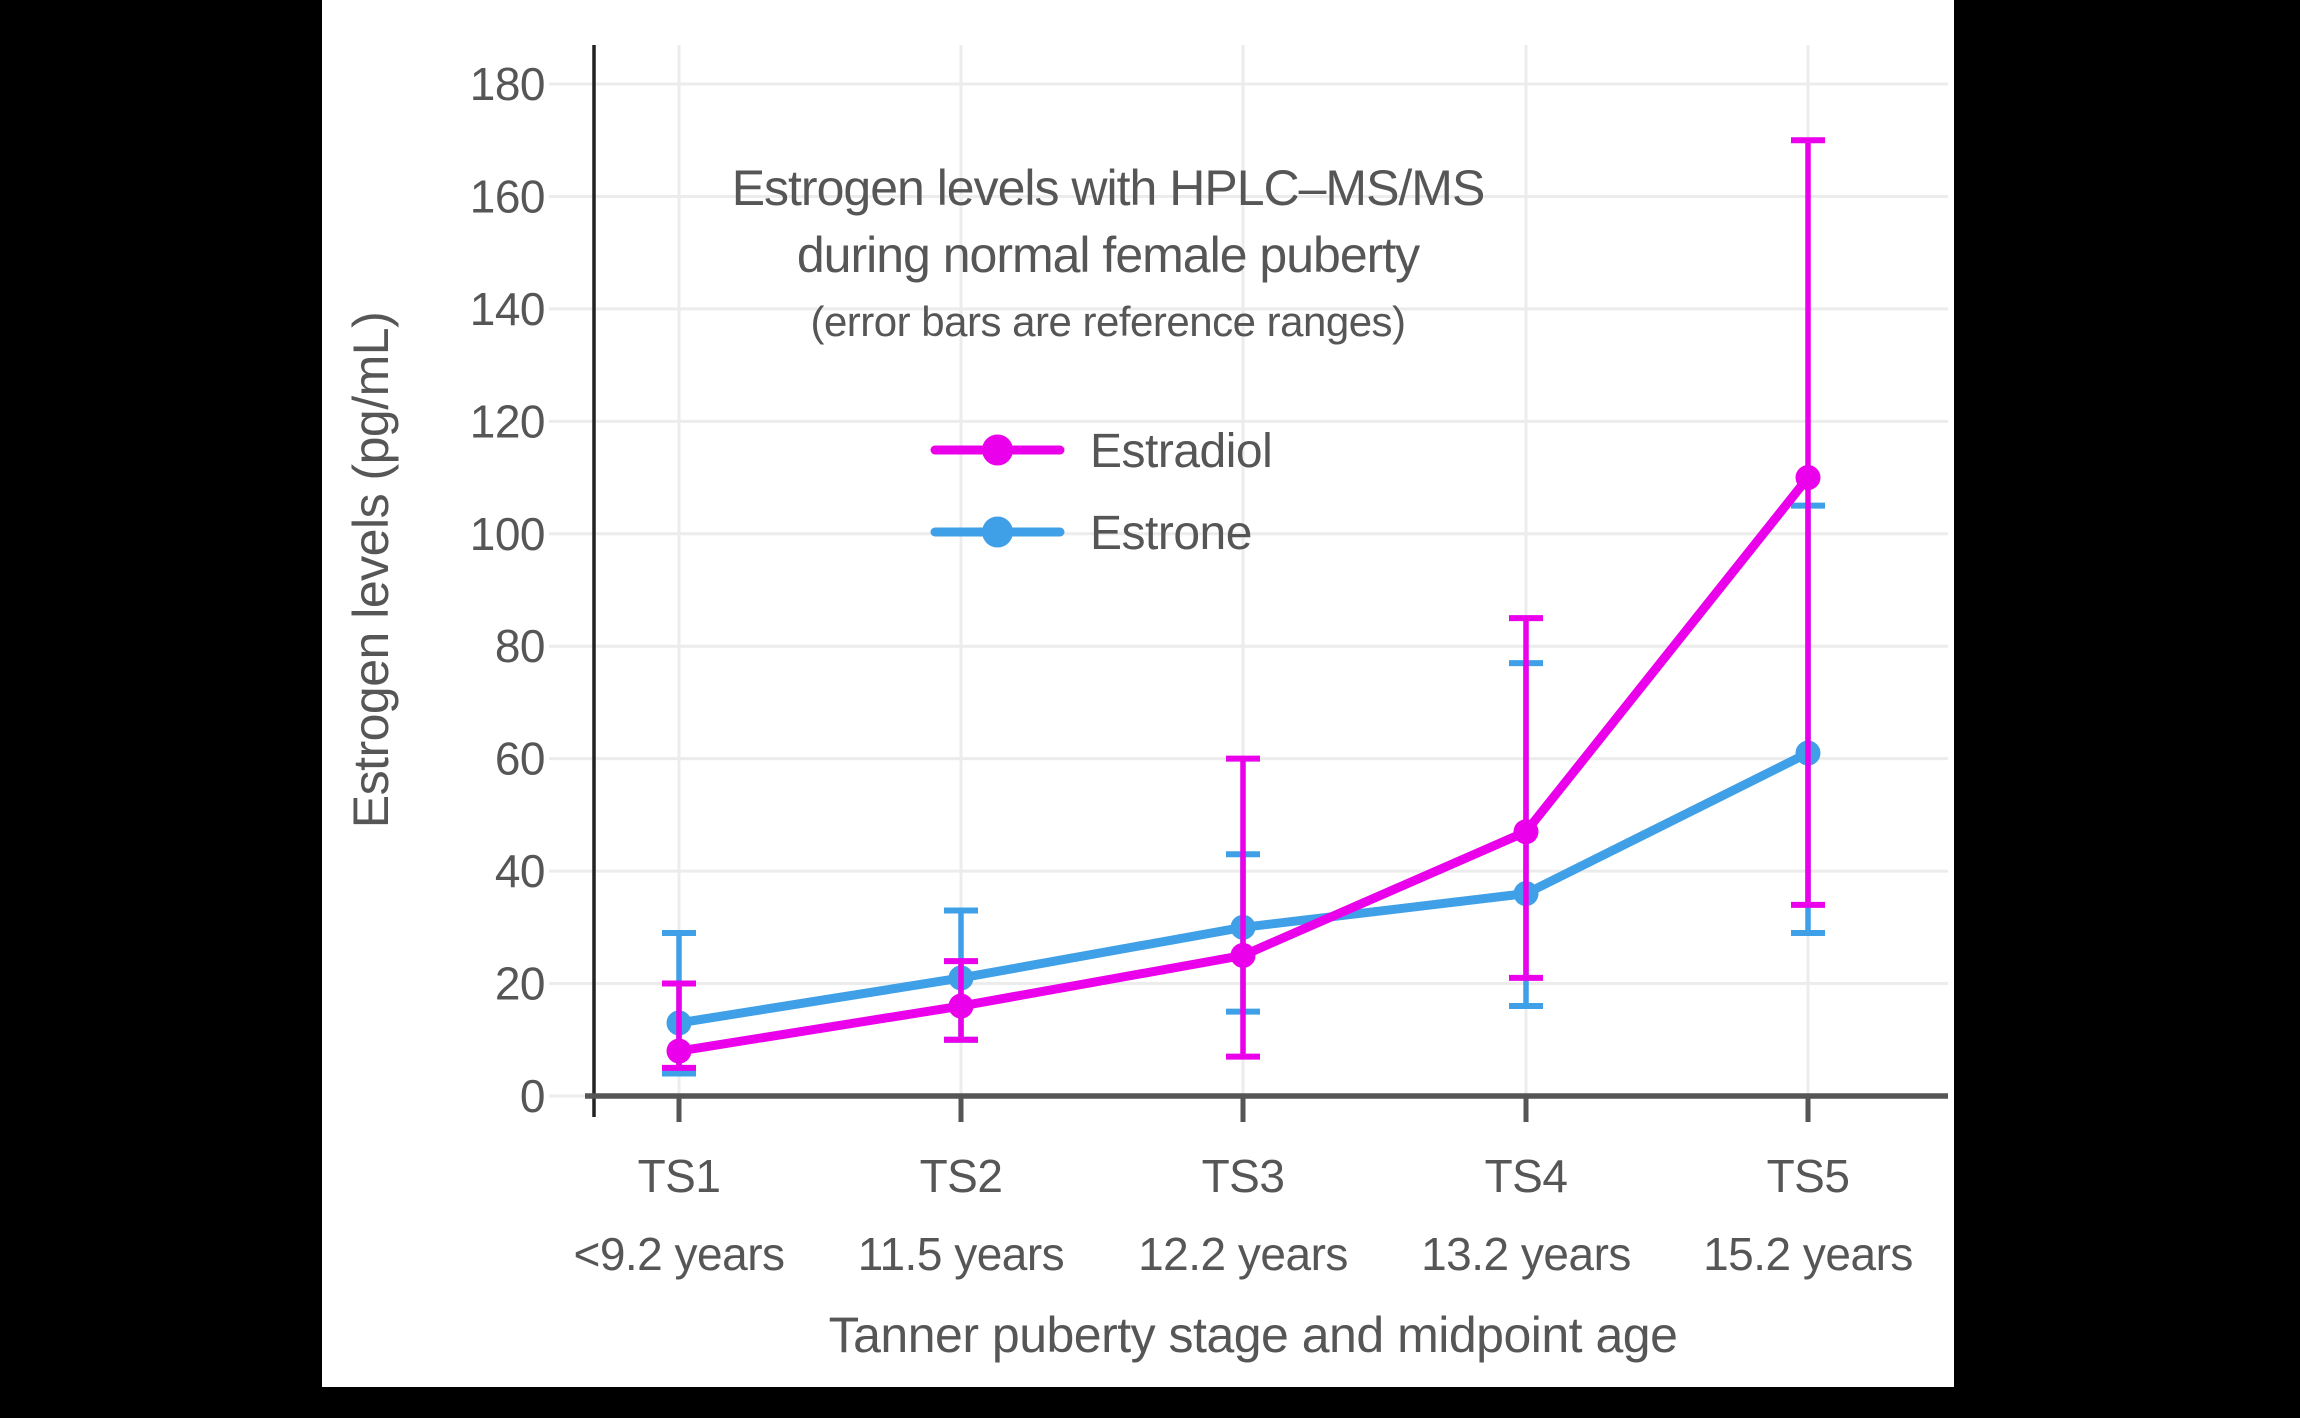  I want to click on x-axis-title: Tanner puberty stage and midpoint age, so click(1253, 1335).